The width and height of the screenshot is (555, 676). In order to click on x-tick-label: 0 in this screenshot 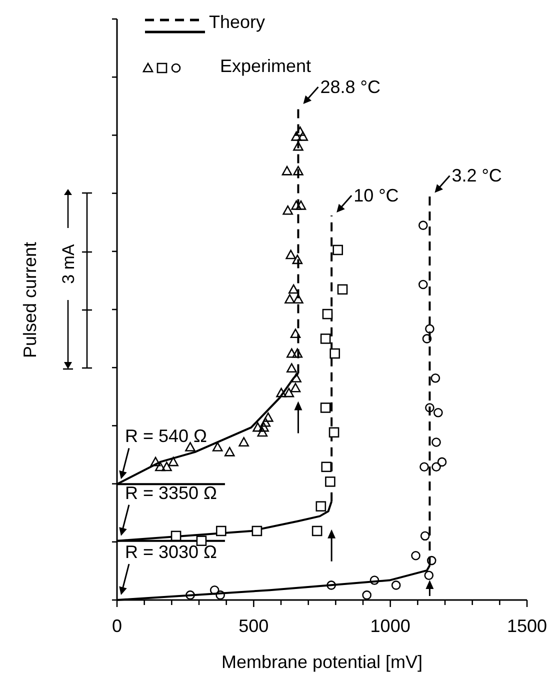, I will do `click(117, 626)`.